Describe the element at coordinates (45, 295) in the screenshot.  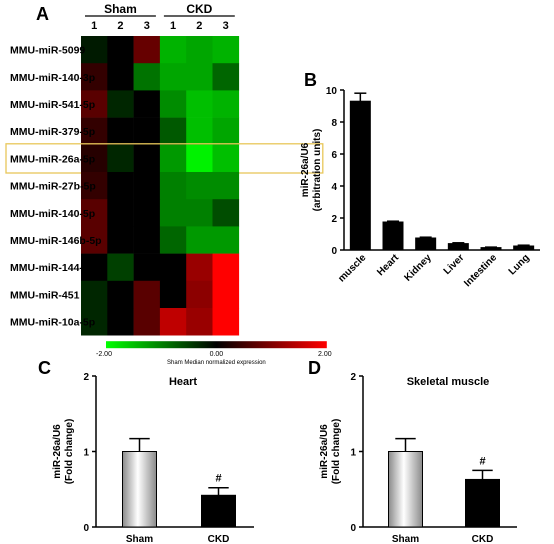
I see `heatmap-row-label: MMU-miR-451` at that location.